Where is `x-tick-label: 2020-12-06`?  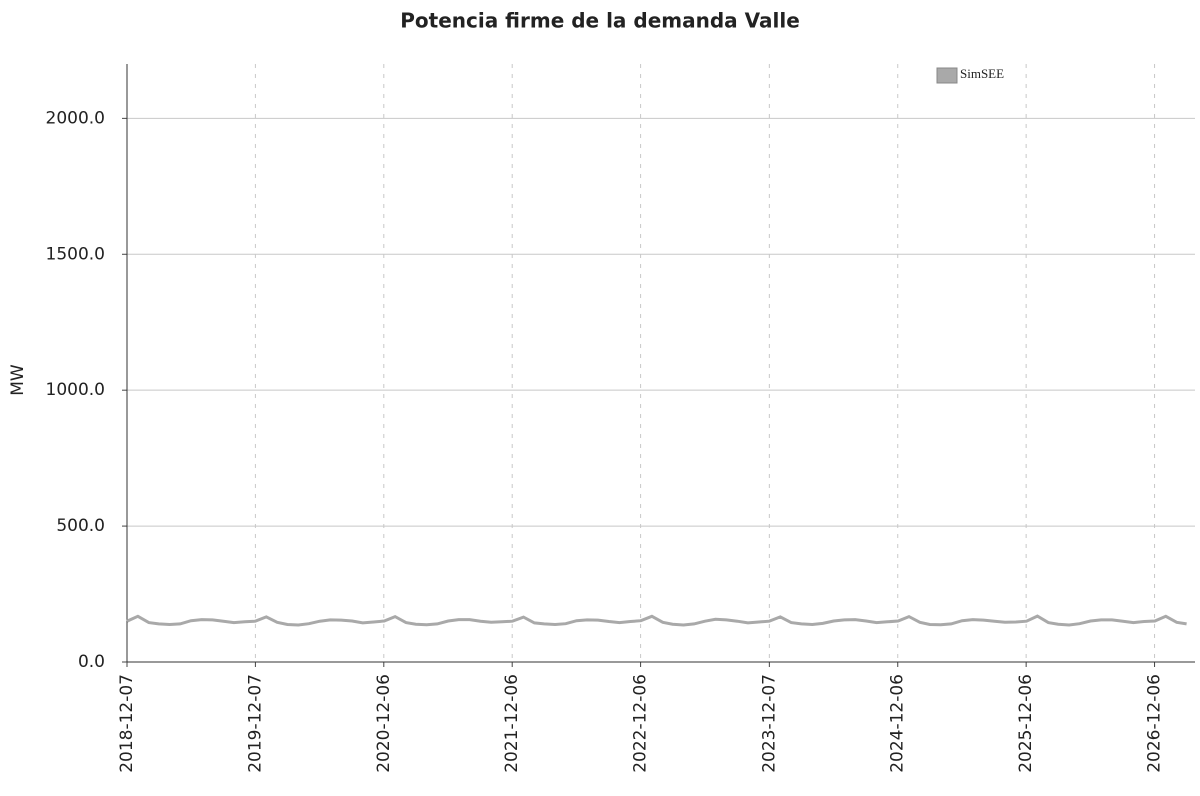 x-tick-label: 2020-12-06 is located at coordinates (384, 723).